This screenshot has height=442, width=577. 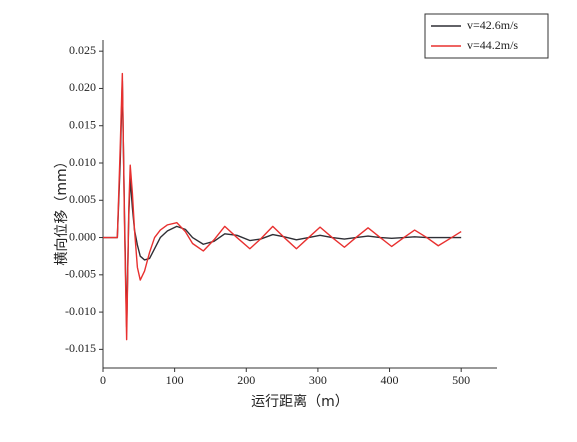 I want to click on y-tick-label: -0.010, so click(x=80, y=311).